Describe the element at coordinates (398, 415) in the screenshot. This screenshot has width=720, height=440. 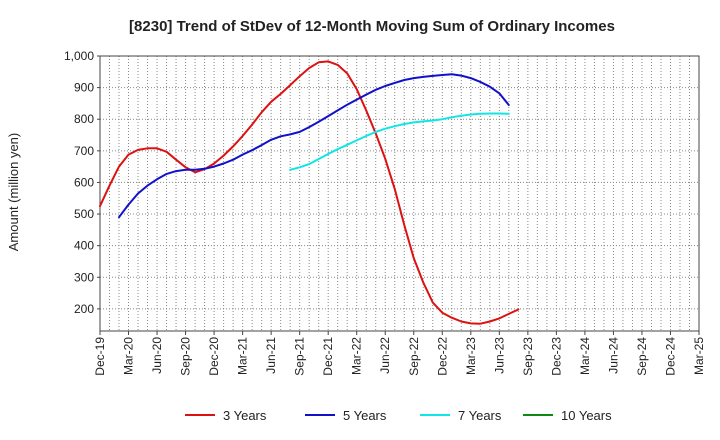
I see `legend: 3 Years 5 Years 7 Years 10 Years` at that location.